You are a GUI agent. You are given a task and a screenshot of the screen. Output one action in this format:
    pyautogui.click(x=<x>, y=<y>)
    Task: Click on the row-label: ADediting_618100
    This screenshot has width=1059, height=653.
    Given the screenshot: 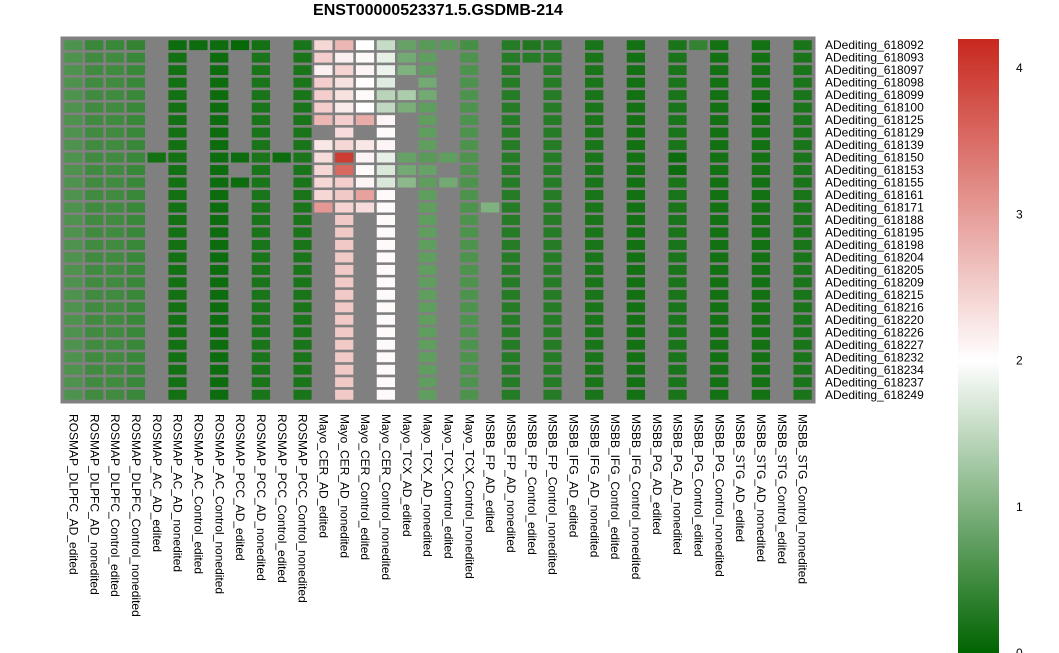 What is the action you would take?
    pyautogui.click(x=874, y=108)
    